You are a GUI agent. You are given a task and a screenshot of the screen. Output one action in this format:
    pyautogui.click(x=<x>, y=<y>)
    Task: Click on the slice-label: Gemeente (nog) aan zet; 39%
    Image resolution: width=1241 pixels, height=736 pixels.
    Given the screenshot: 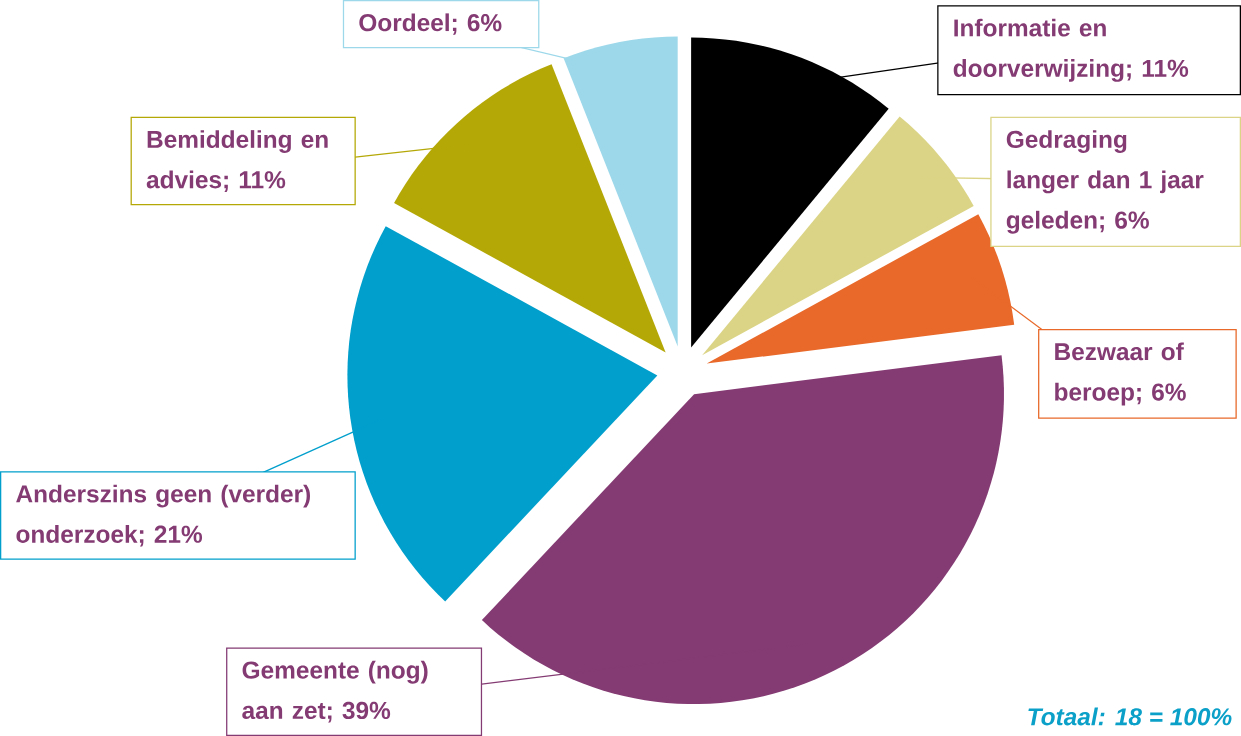 What is the action you would take?
    pyautogui.click(x=335, y=691)
    